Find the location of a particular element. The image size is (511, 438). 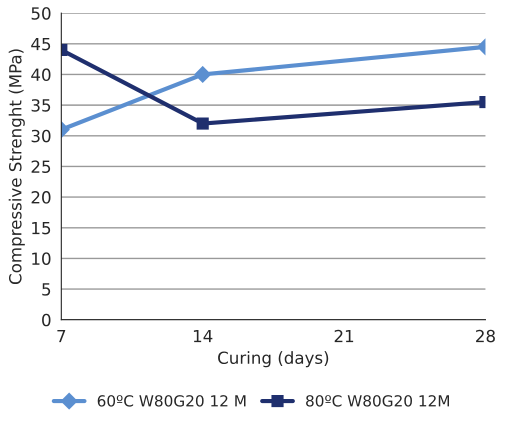

y-tick-label: 35 is located at coordinates (41, 105).